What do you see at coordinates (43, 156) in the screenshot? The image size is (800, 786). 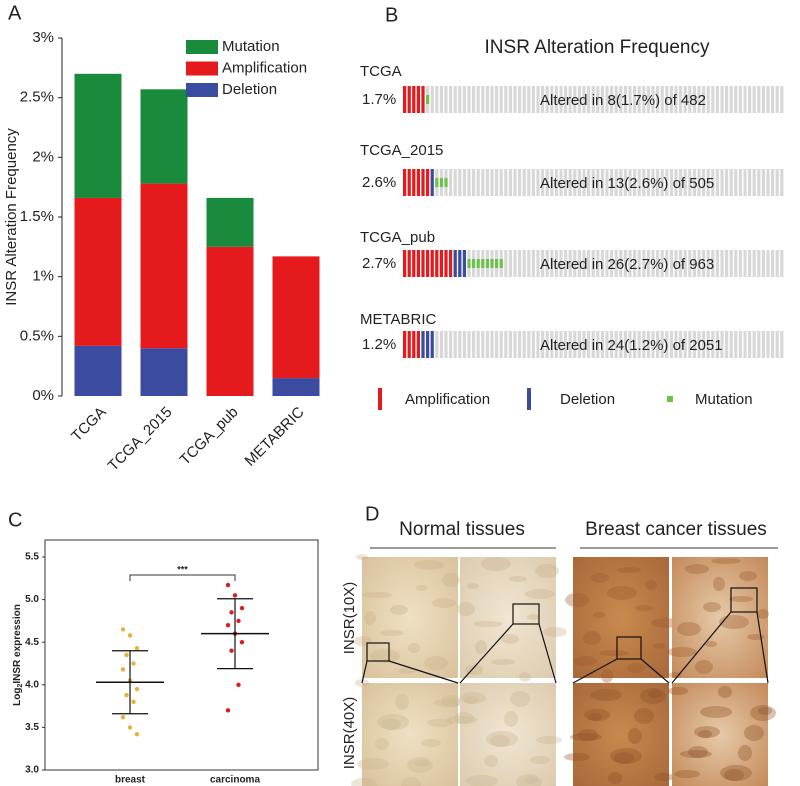 I see `y-tick-label: 2%` at bounding box center [43, 156].